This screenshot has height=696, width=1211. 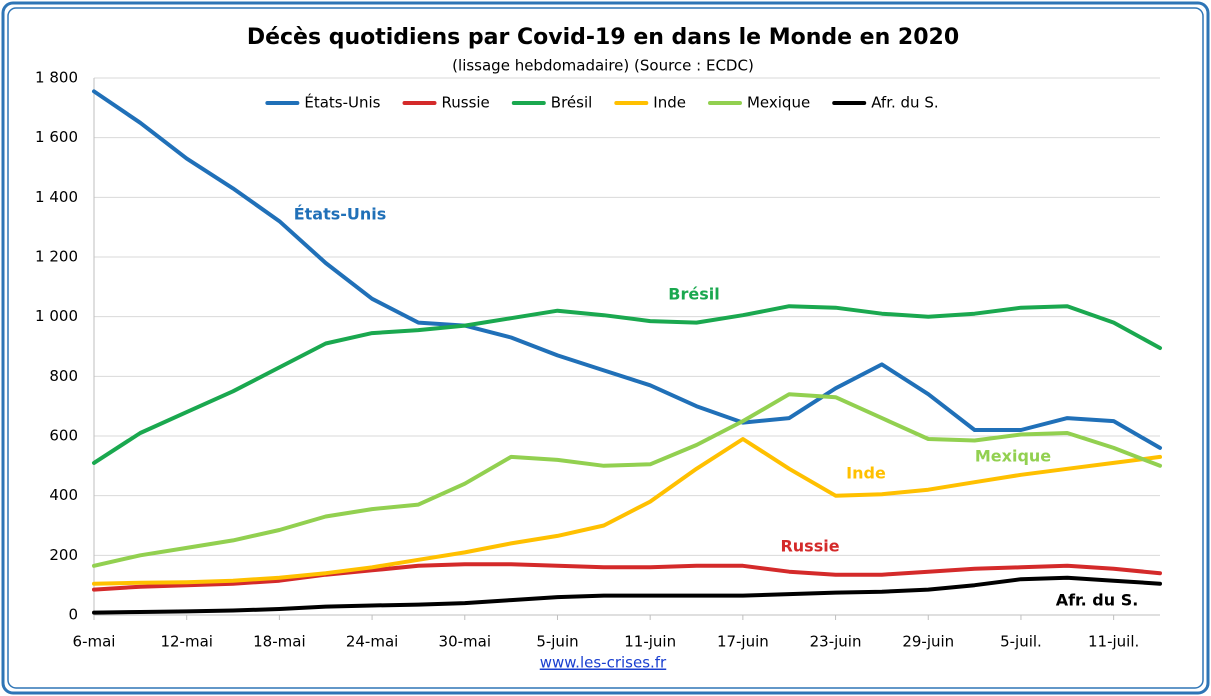 What do you see at coordinates (693, 294) in the screenshot?
I see `annotation: Brésil` at bounding box center [693, 294].